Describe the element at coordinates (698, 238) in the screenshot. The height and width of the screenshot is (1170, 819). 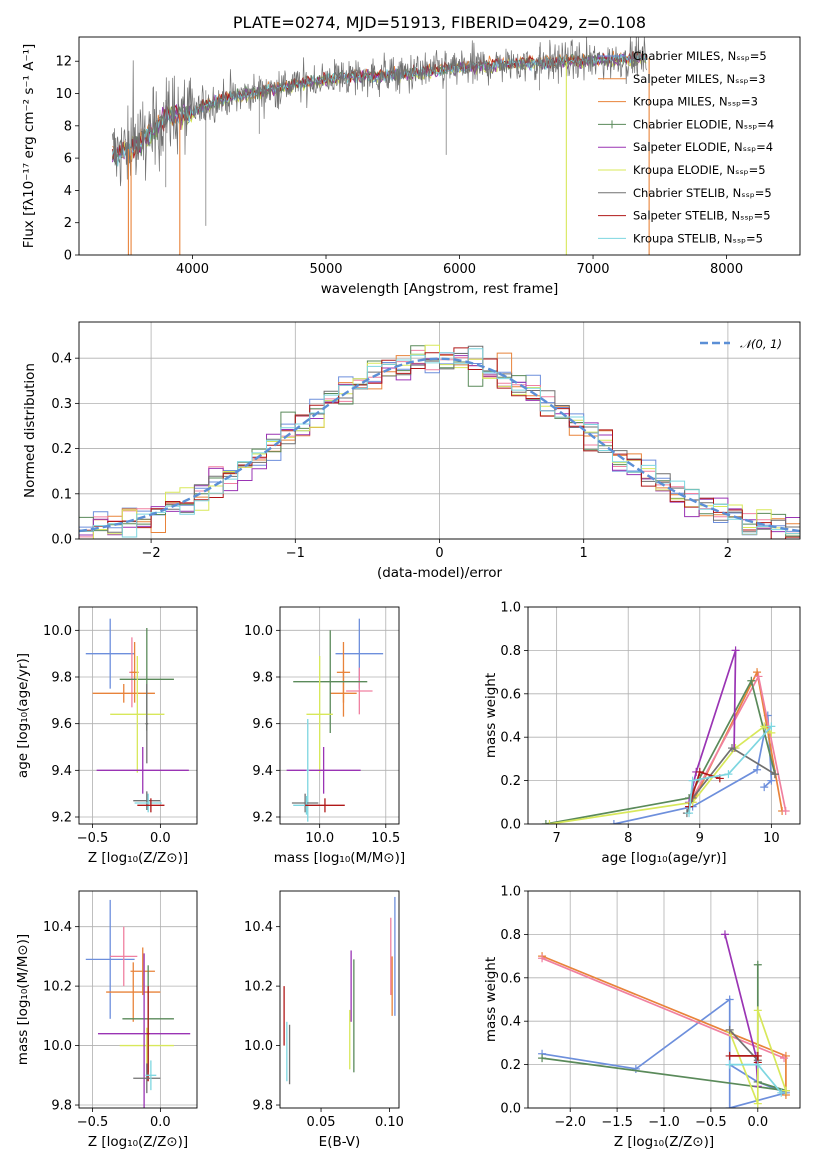
I see `legend-label: Kroupa STELIB, Nₛₛₚ=5` at that location.